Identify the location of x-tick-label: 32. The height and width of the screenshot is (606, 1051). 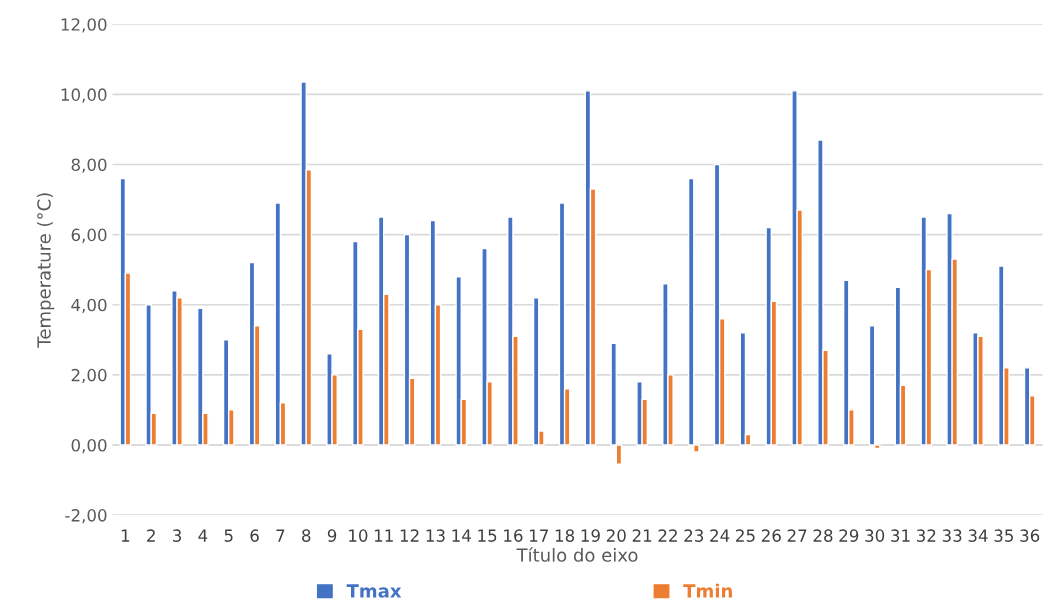
(926, 535).